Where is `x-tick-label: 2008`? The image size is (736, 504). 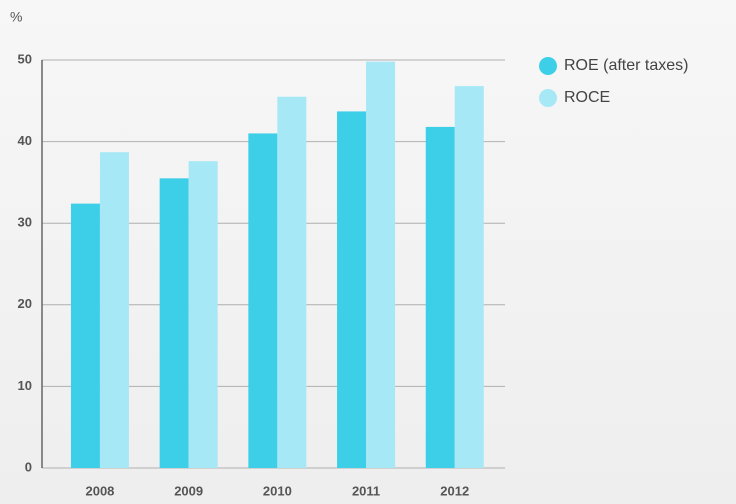 x-tick-label: 2008 is located at coordinates (99, 490).